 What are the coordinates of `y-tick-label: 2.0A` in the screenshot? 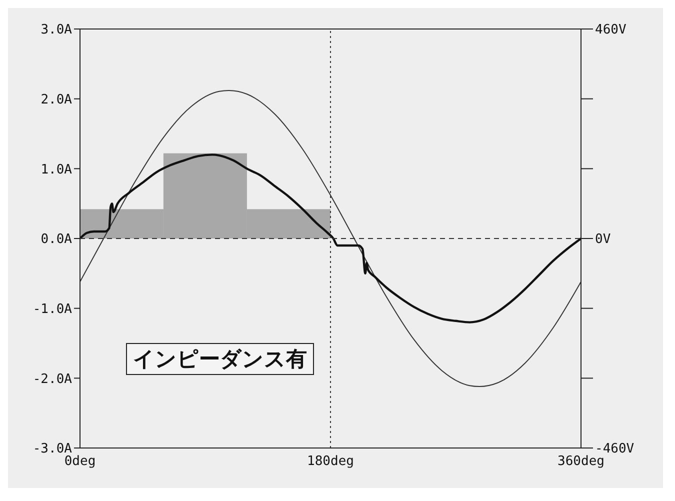 It's located at (56, 100).